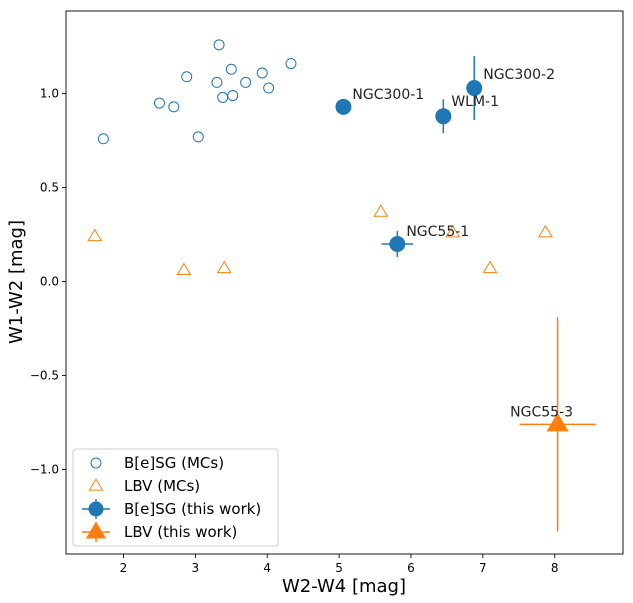 Image resolution: width=633 pixels, height=603 pixels. I want to click on x-tick-label: 6, so click(411, 568).